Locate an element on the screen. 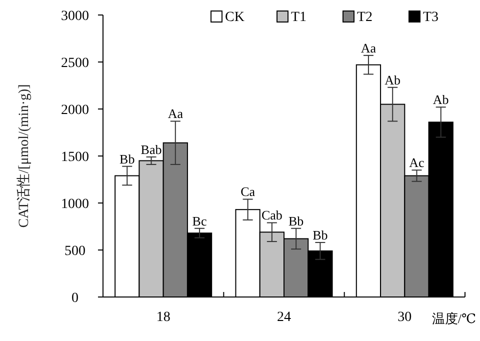  y-tick-label: 1500 is located at coordinates (75, 157).